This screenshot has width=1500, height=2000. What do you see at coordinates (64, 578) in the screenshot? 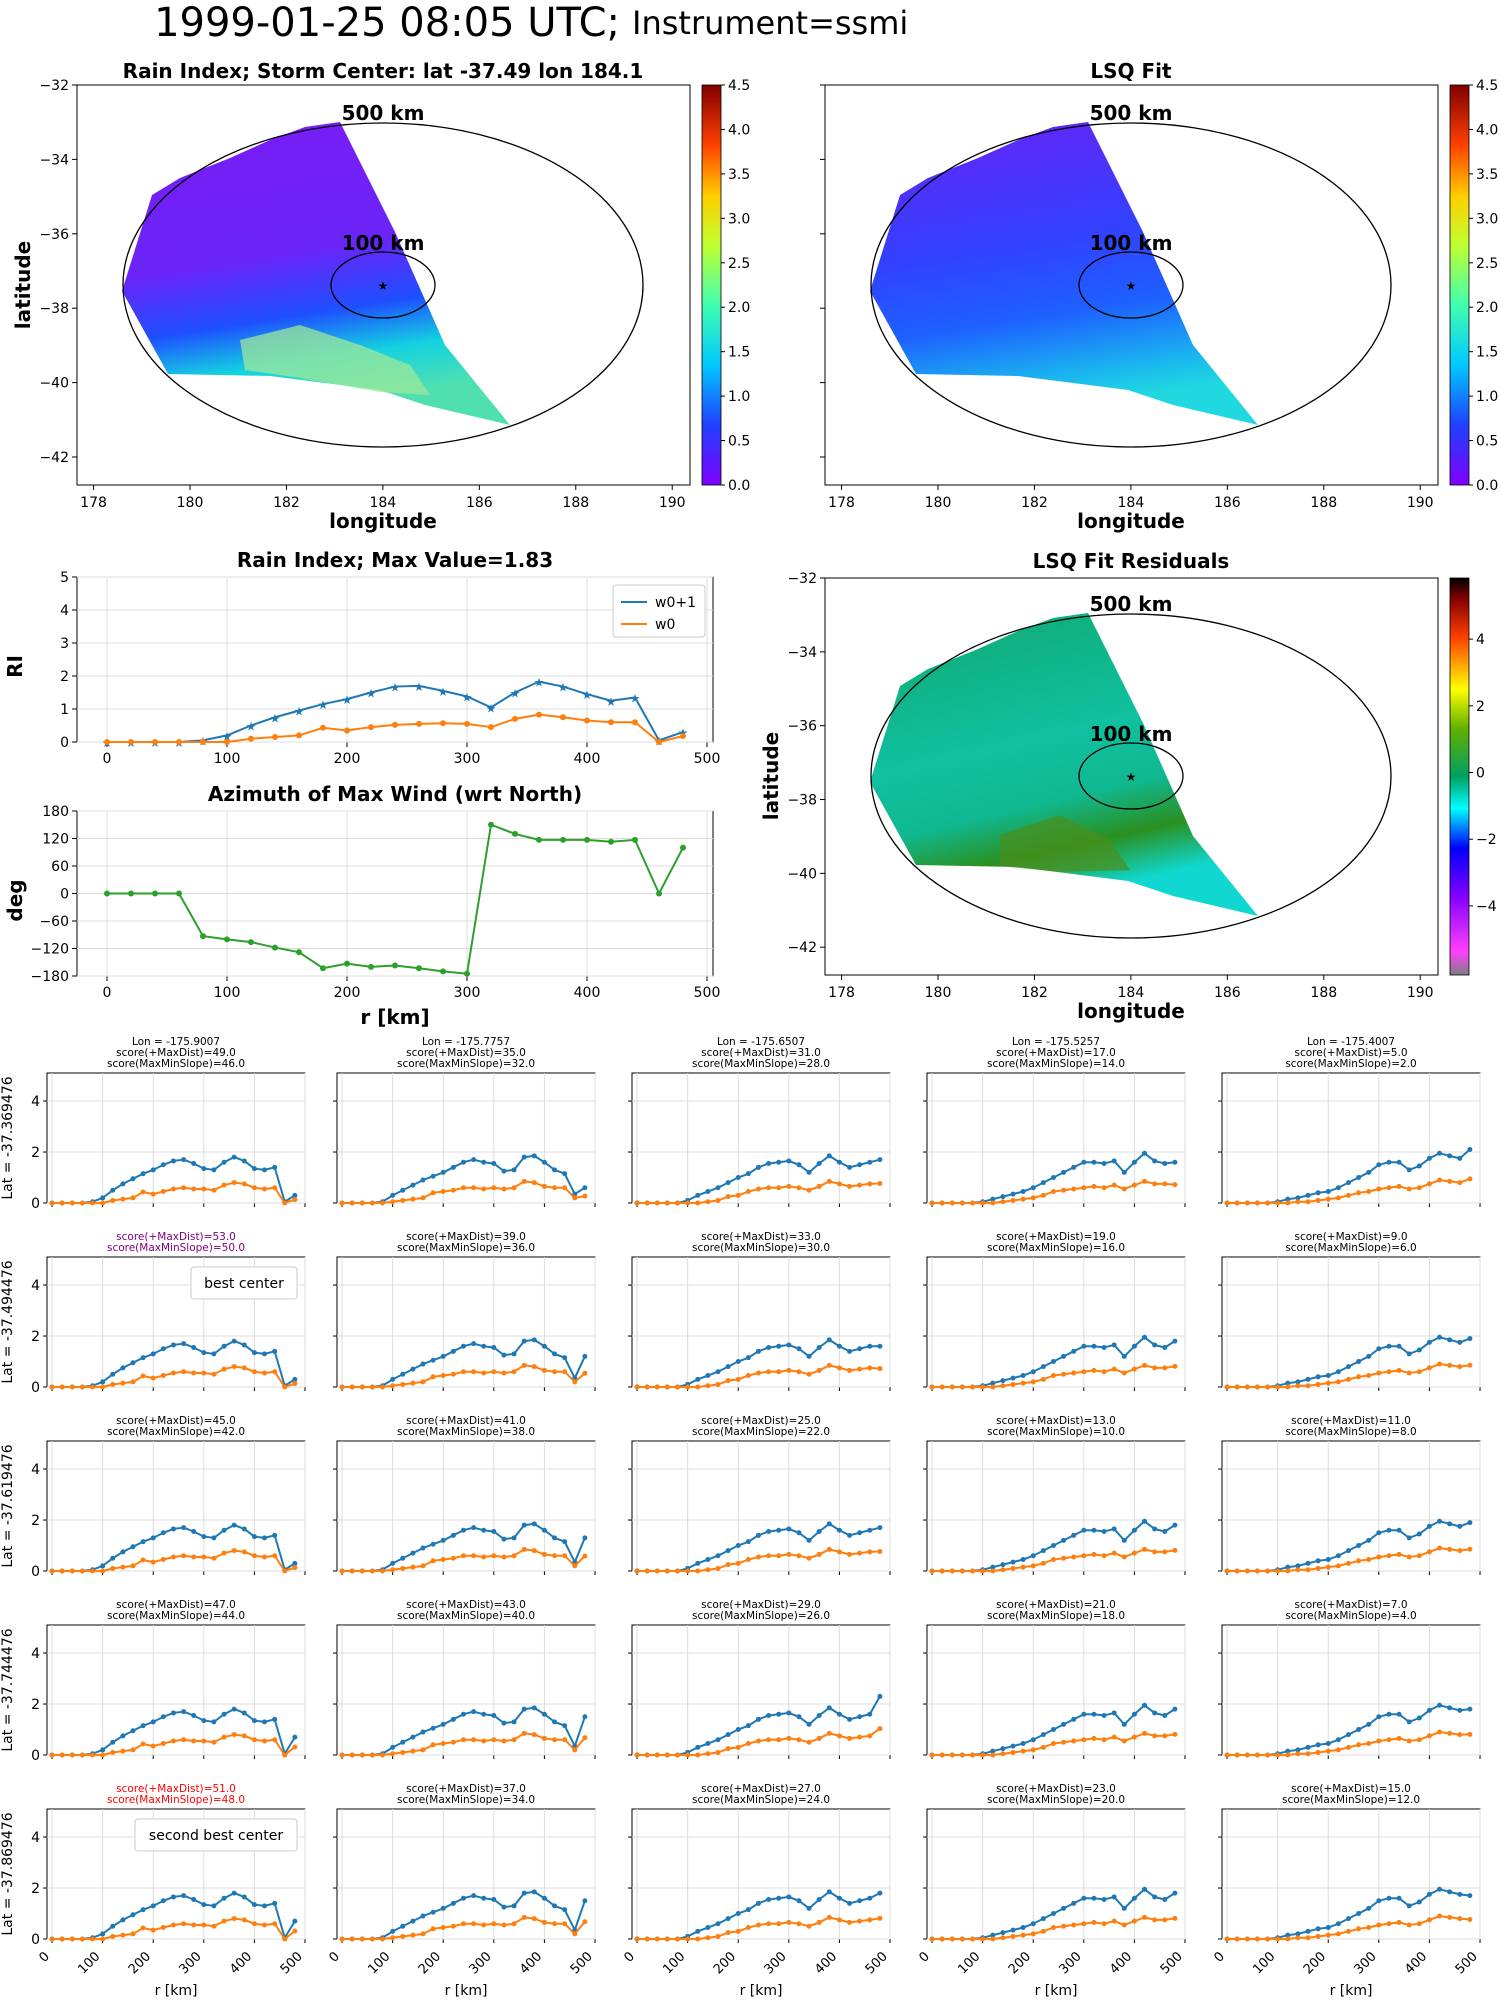
I see `rain-index-chart-ytick-label: 5` at bounding box center [64, 578].